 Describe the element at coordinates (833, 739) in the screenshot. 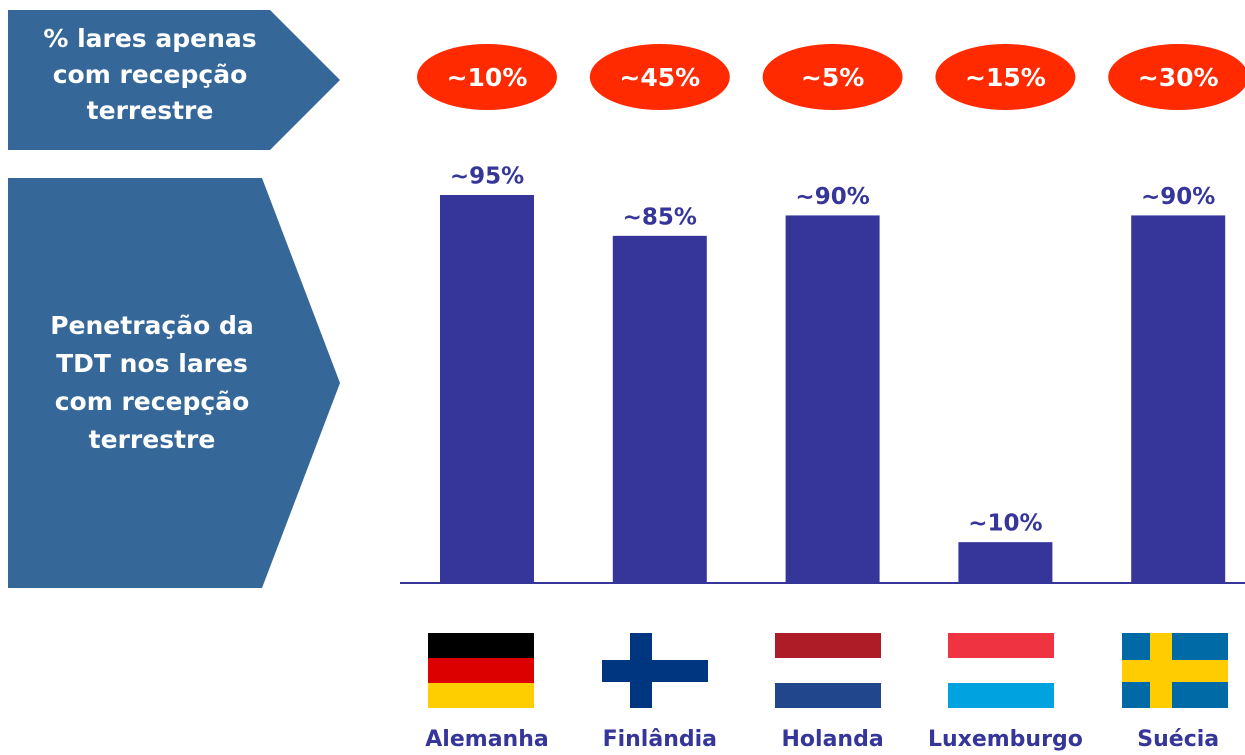

I see `x-tick-label: Holanda` at that location.